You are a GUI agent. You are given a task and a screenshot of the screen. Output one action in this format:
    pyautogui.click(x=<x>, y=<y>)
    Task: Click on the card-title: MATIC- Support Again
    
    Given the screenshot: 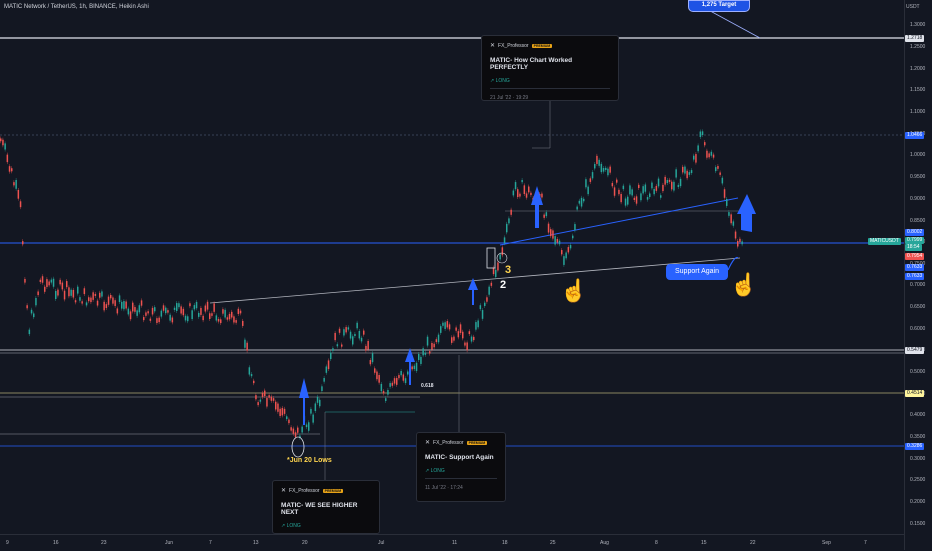 What is the action you would take?
    pyautogui.click(x=459, y=457)
    